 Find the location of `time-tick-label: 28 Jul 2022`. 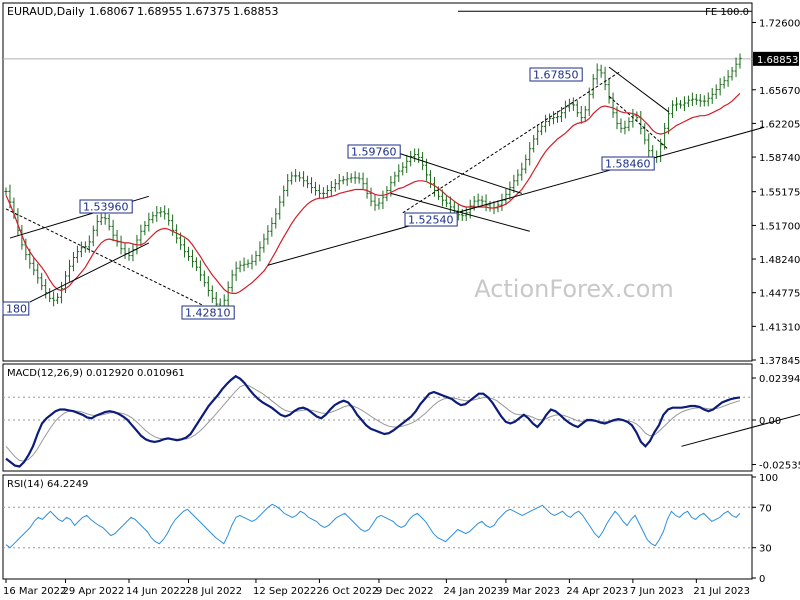

time-tick-label: 28 Jul 2022 is located at coordinates (214, 591).